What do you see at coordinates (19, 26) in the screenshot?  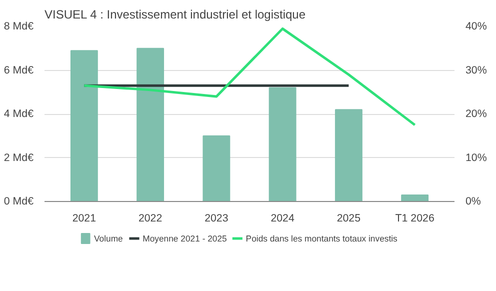 I see `y-tick-label: 8 Md€` at bounding box center [19, 26].